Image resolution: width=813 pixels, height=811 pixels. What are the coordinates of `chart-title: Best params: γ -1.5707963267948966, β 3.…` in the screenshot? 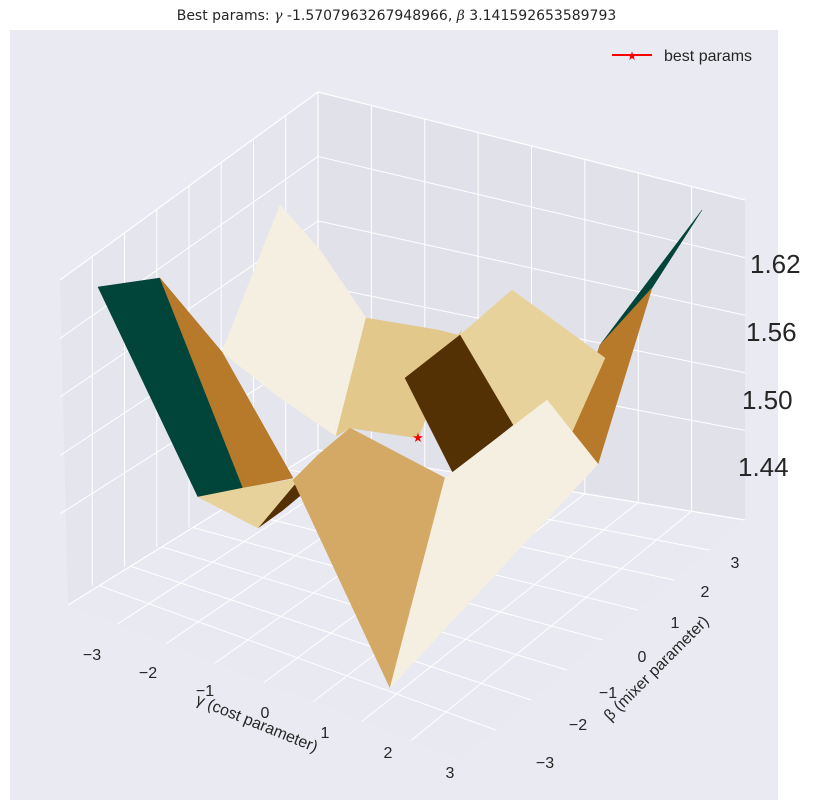 It's located at (396, 16).